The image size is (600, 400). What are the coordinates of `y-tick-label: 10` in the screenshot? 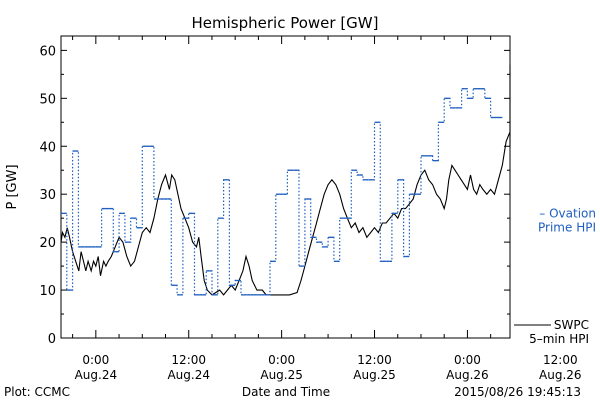 It's located at (47, 291).